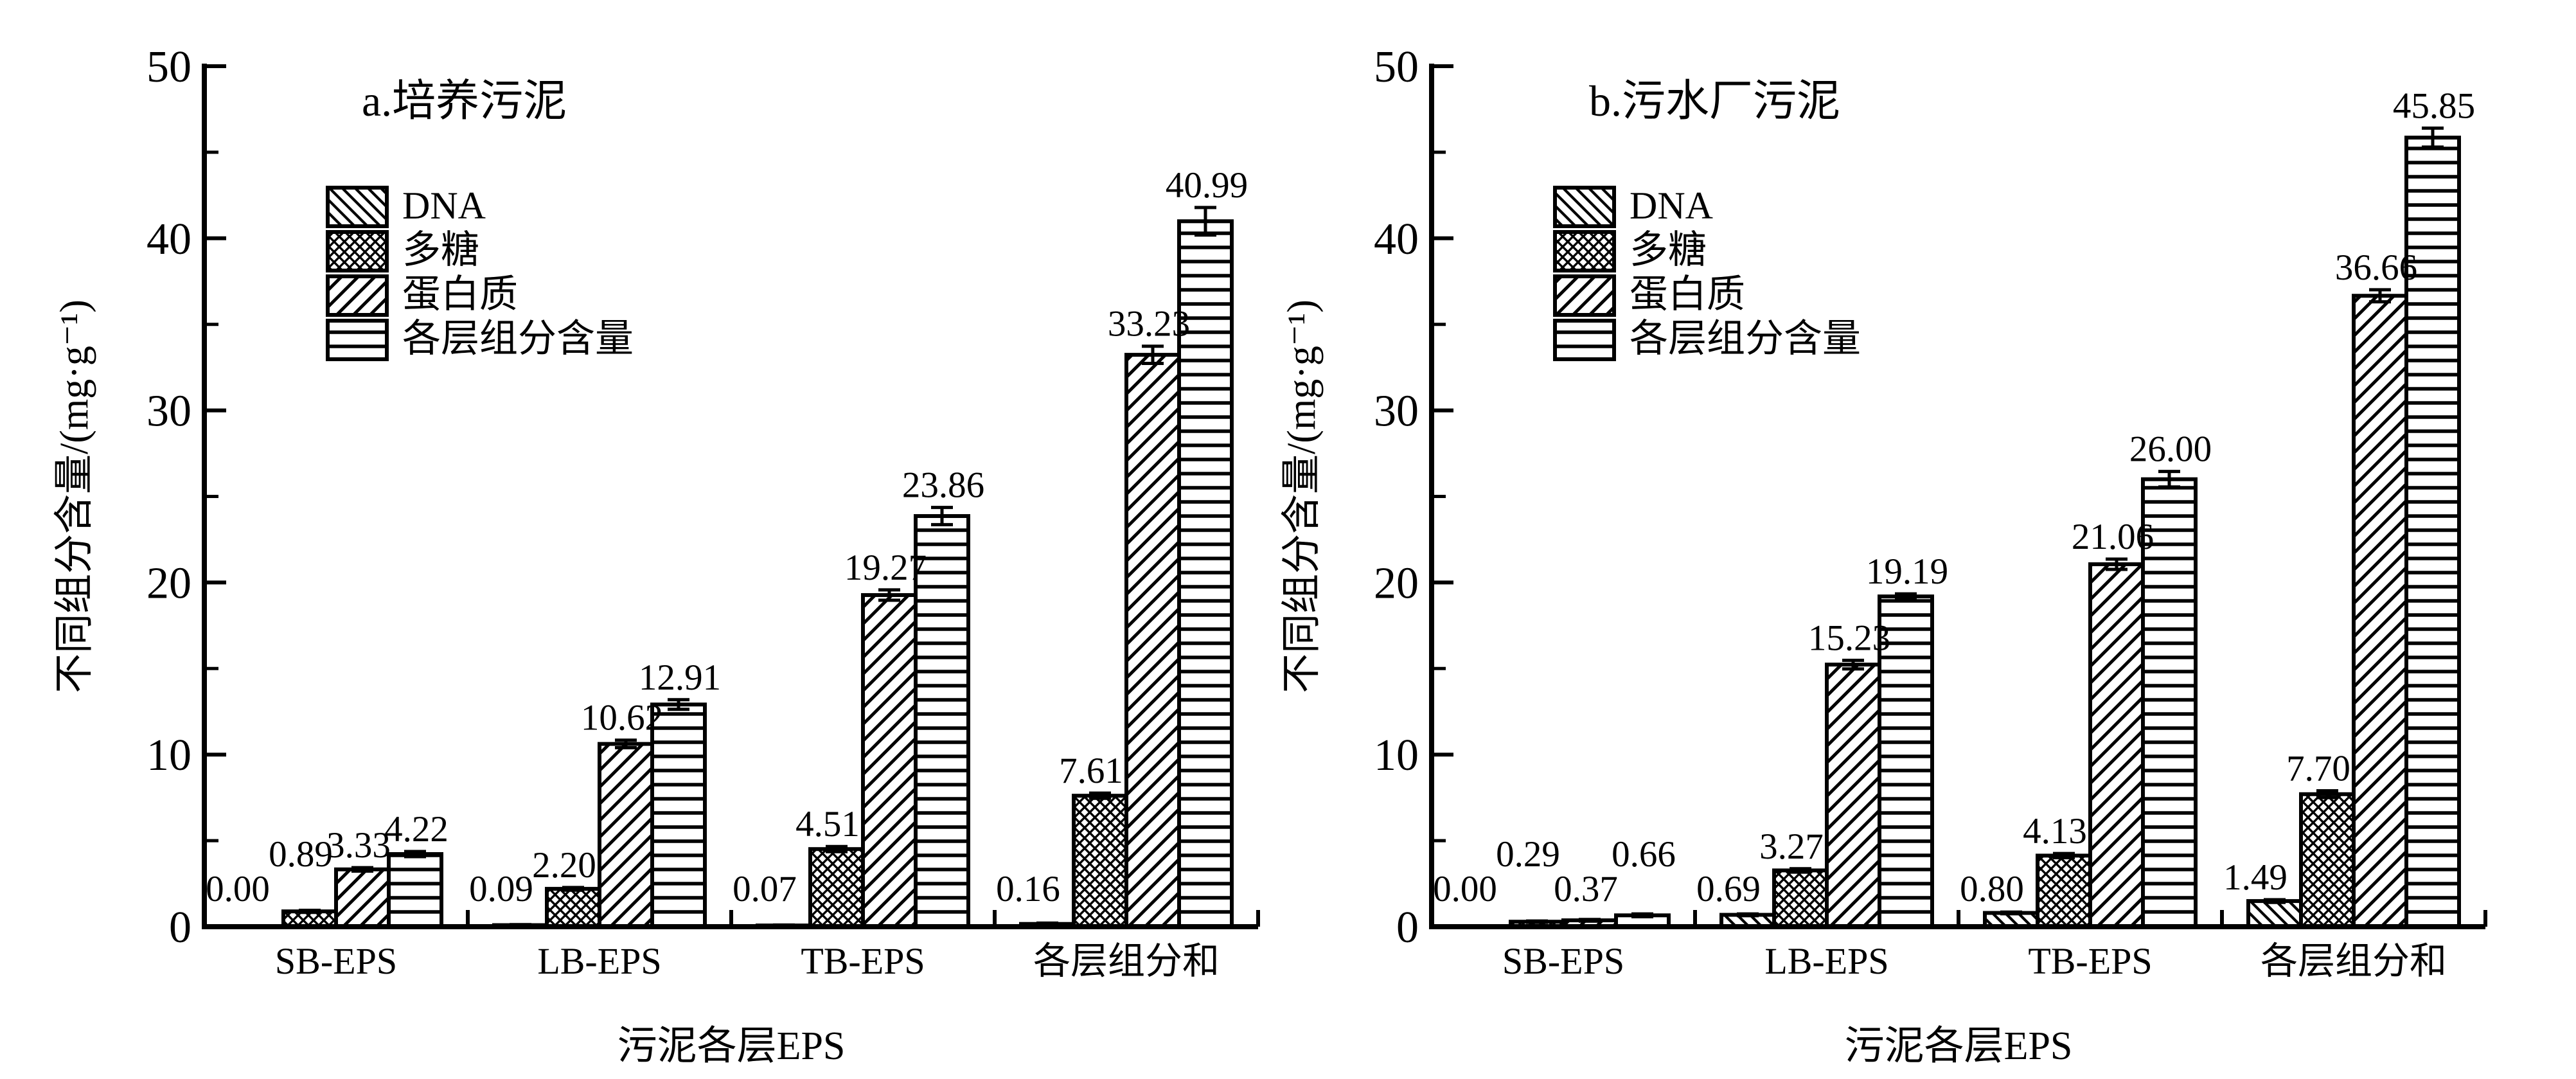 The width and height of the screenshot is (2576, 1079). I want to click on panel-title: a.培养污泥, so click(465, 100).